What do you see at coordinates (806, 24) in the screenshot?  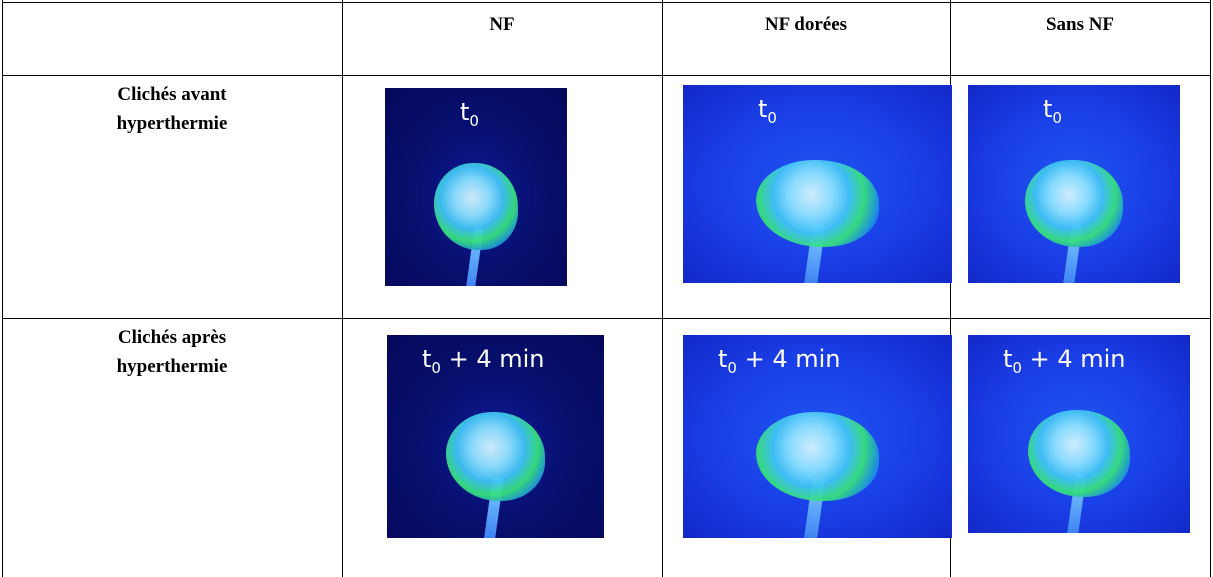 I see `column-header: NF dorées` at bounding box center [806, 24].